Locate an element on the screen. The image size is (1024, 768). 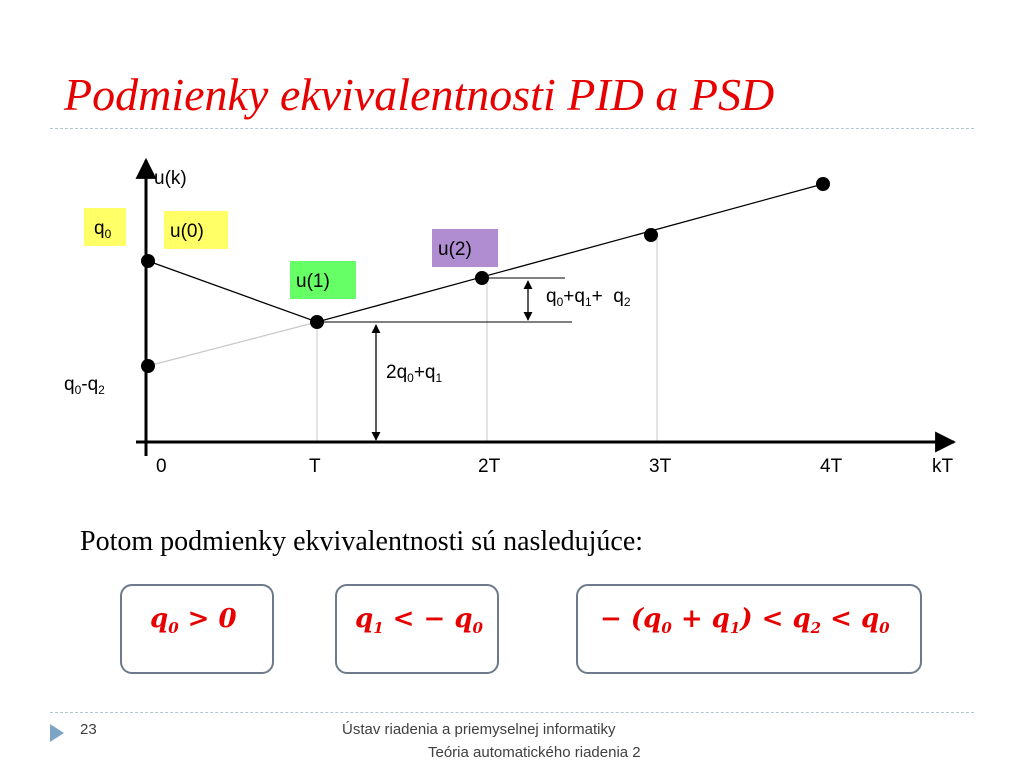
tick-label-0: 0 is located at coordinates (161, 466).